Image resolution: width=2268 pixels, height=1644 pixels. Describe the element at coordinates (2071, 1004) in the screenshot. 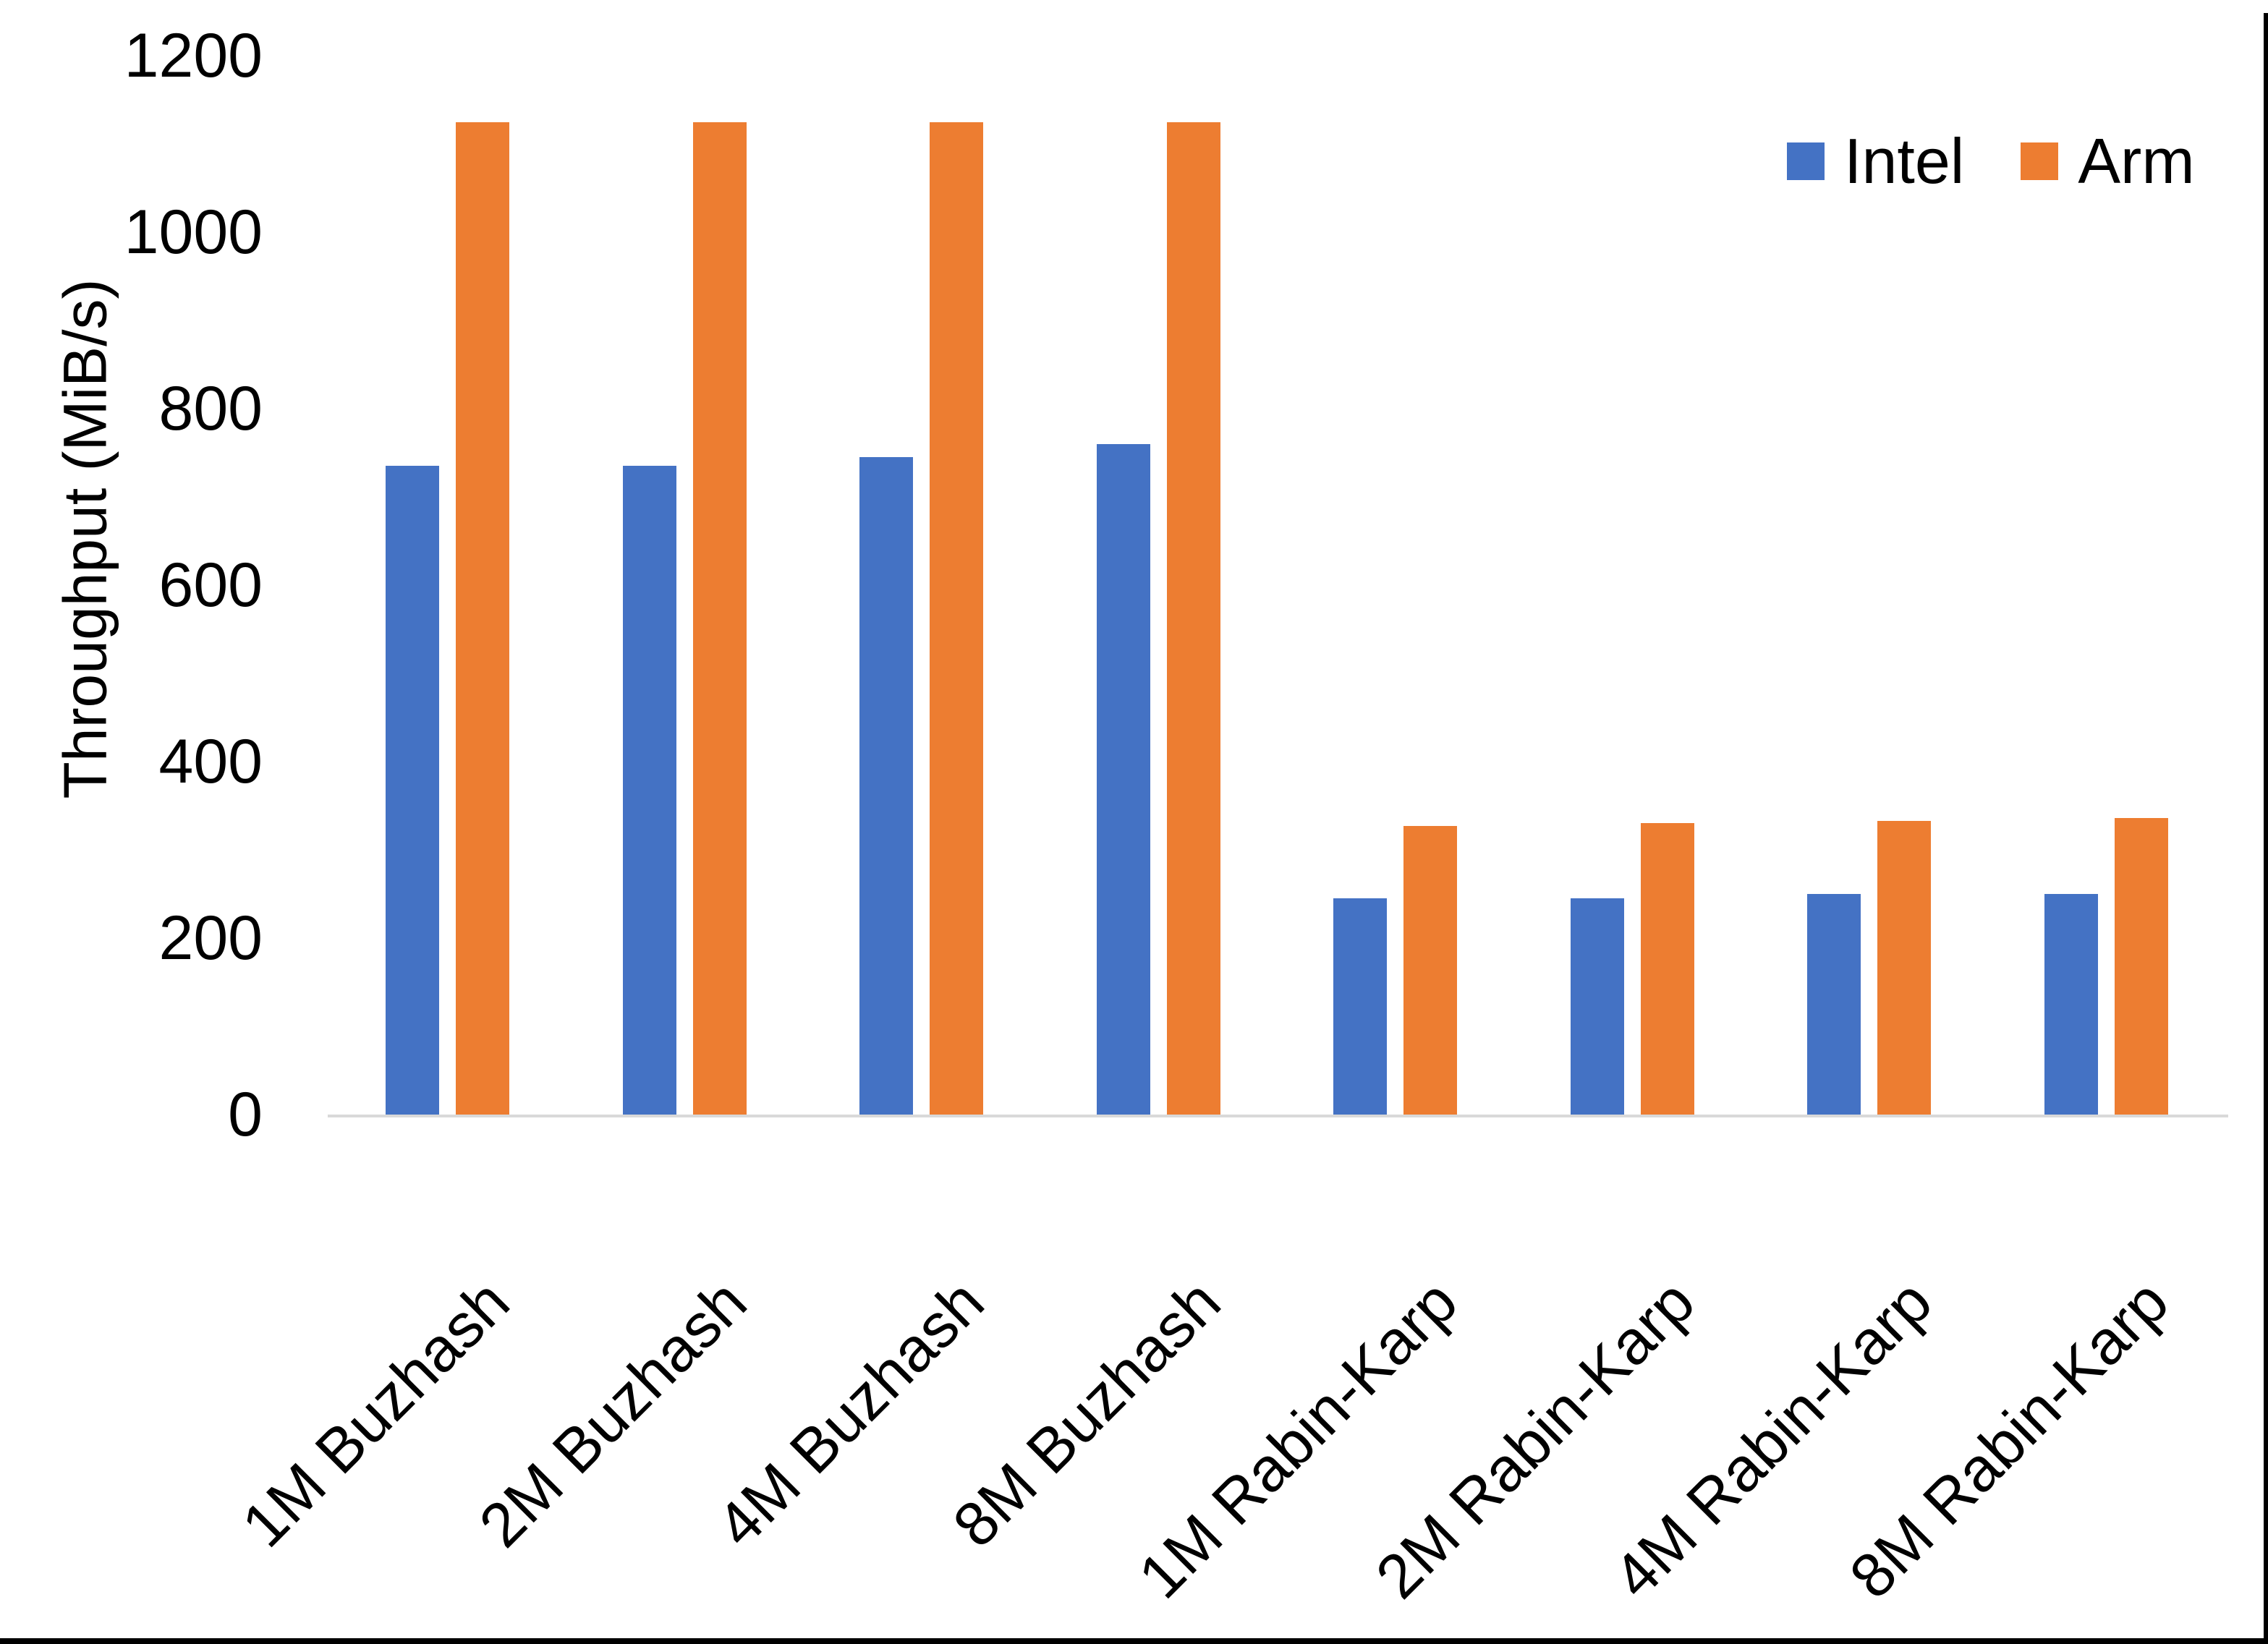

I see `bar-intel-8m-rabin-karp` at that location.